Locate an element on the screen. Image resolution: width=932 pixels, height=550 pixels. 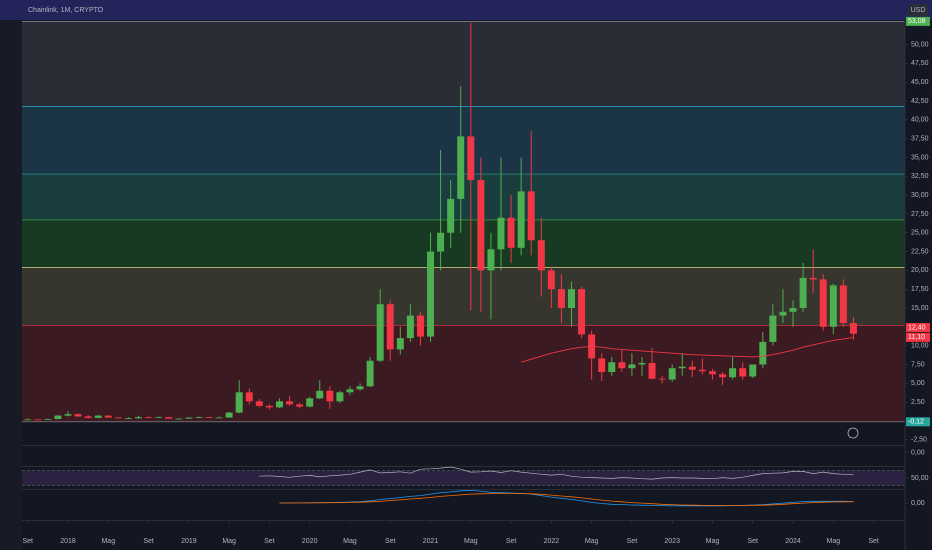
price-label: 53,08 is located at coordinates (917, 21).